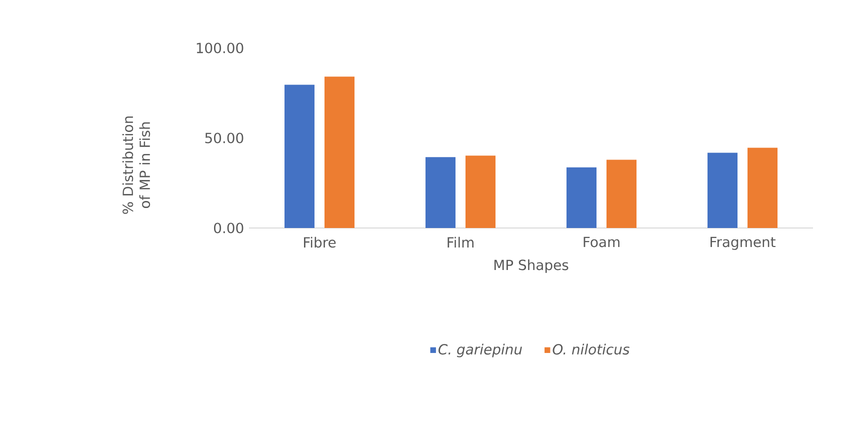  I want to click on x-tick-label: Foam, so click(602, 242).